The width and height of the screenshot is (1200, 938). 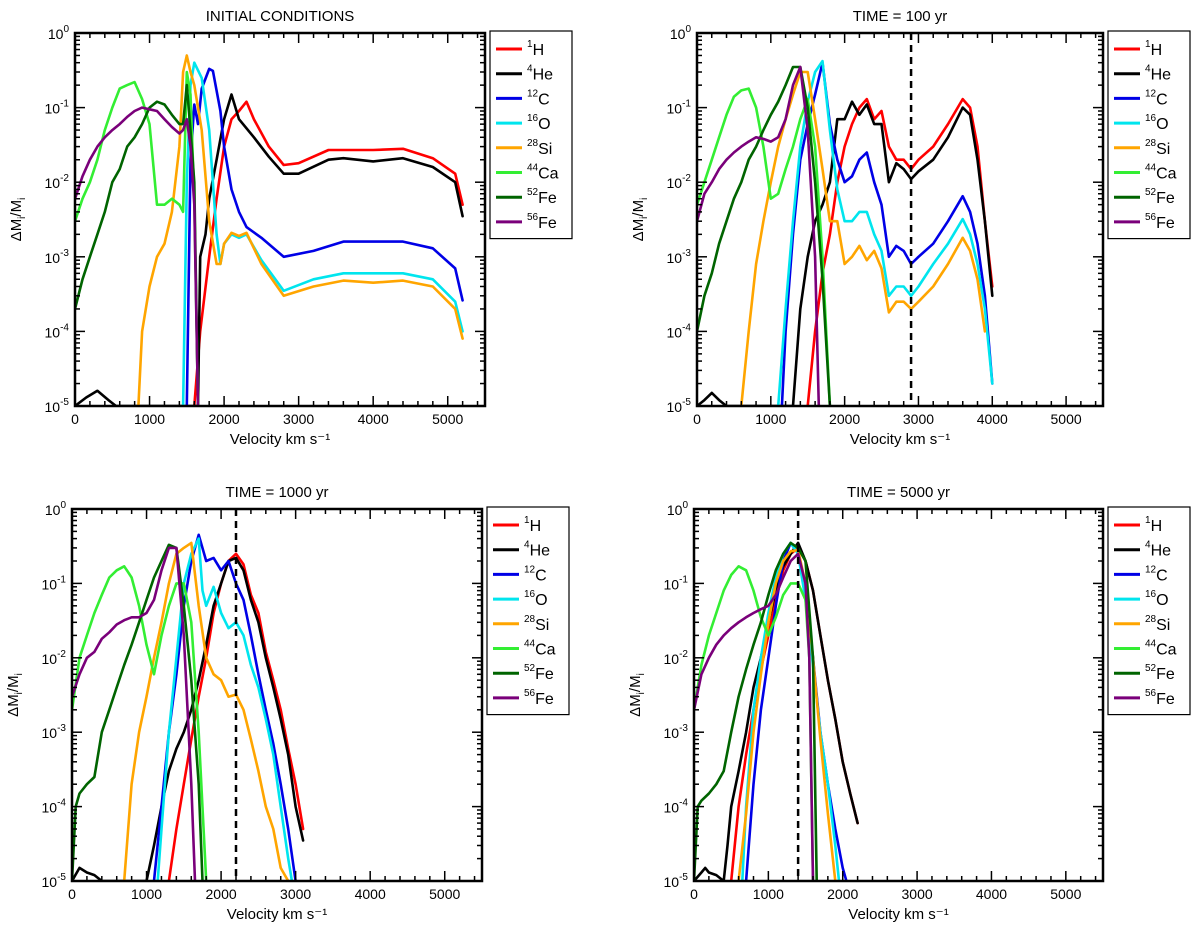 What do you see at coordinates (277, 492) in the screenshot?
I see `chart-title: TIME = 1000 yr` at bounding box center [277, 492].